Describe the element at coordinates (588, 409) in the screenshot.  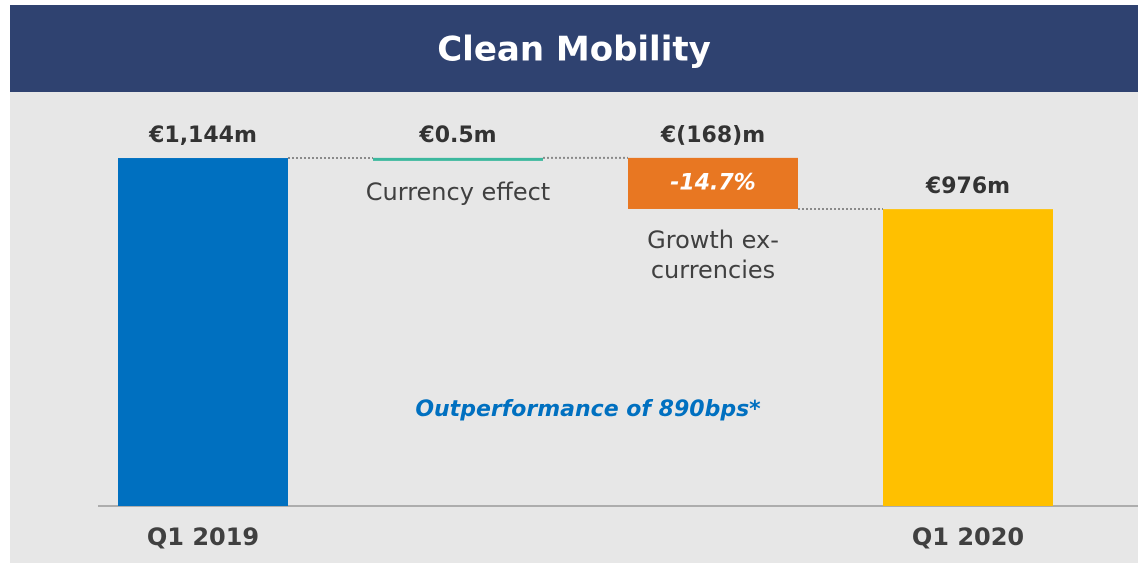
I see `annotation: Outperformance of 890bps*` at that location.